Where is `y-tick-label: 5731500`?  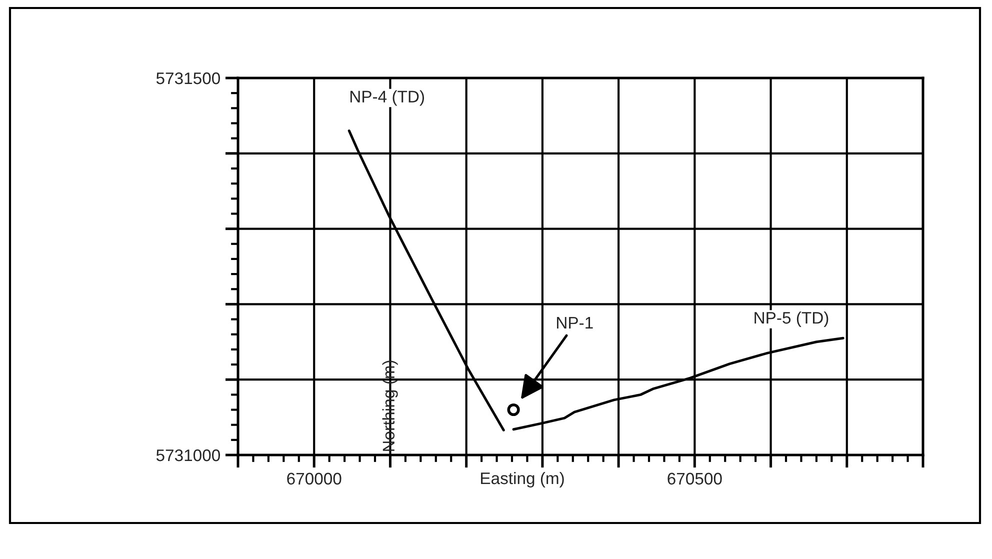 y-tick-label: 5731500 is located at coordinates (188, 78).